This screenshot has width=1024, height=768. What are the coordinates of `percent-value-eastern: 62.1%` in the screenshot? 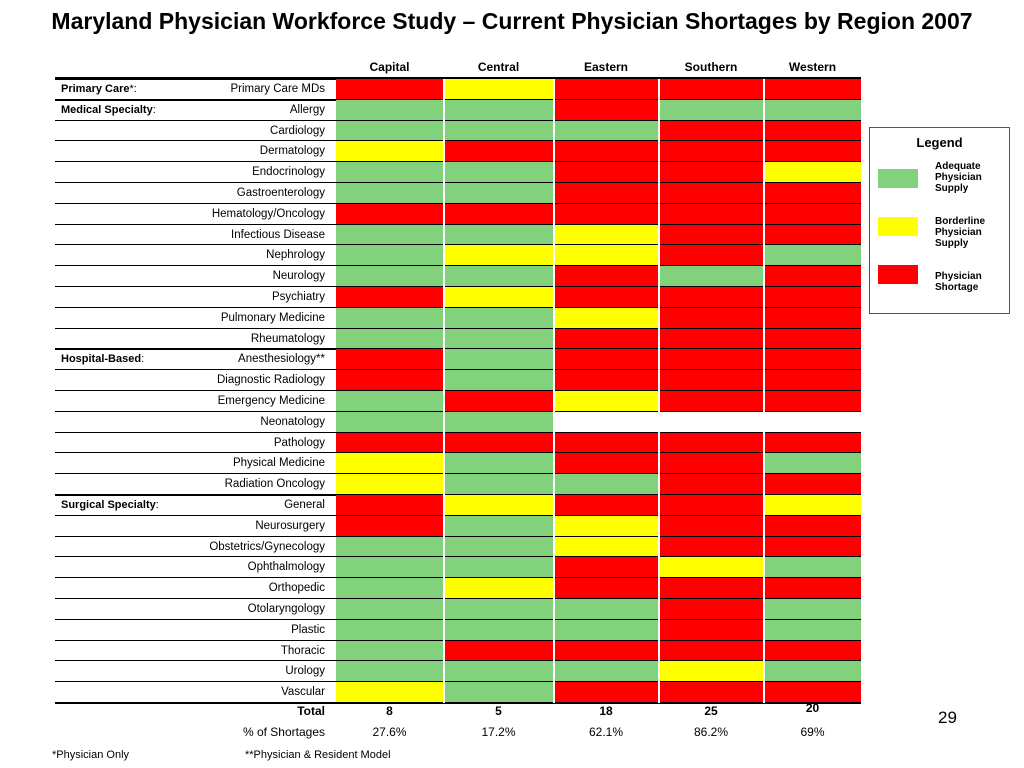 It's located at (606, 732).